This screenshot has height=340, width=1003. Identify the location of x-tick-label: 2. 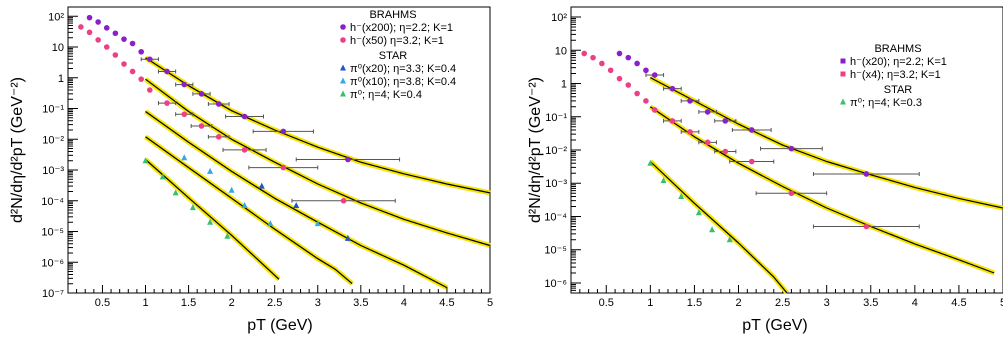
(738, 303).